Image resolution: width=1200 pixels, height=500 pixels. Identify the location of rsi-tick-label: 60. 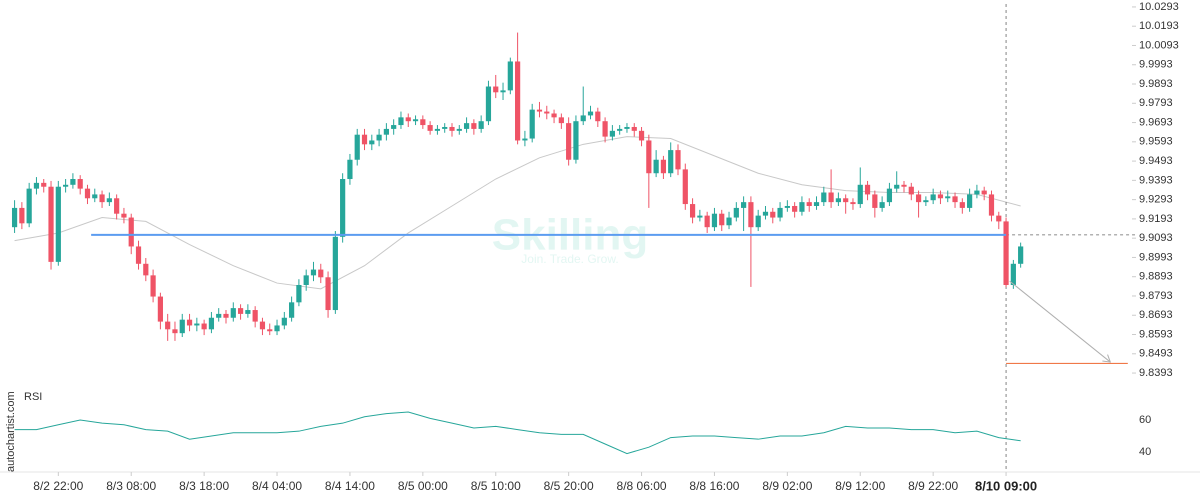
(1145, 420).